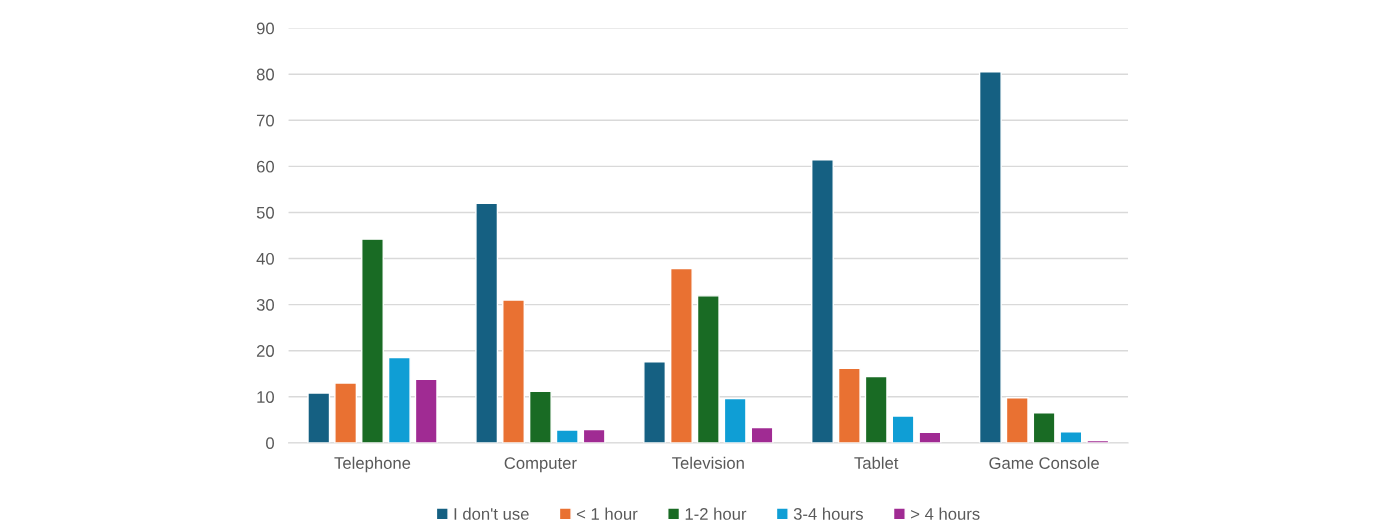 Image resolution: width=1374 pixels, height=521 pixels. What do you see at coordinates (265, 212) in the screenshot?
I see `y-tick-label: 50` at bounding box center [265, 212].